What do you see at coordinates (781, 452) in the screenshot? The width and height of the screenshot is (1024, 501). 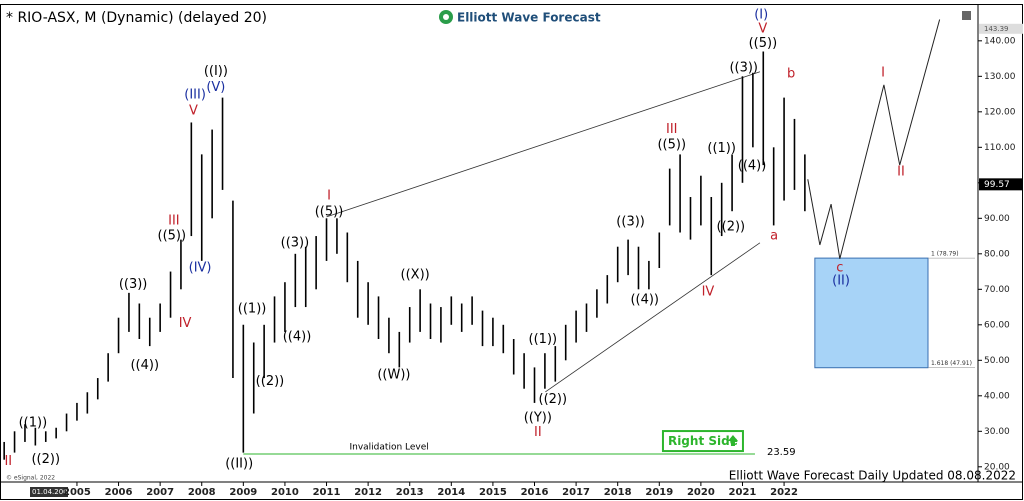 I see `invalidation-value: 23.59` at bounding box center [781, 452].